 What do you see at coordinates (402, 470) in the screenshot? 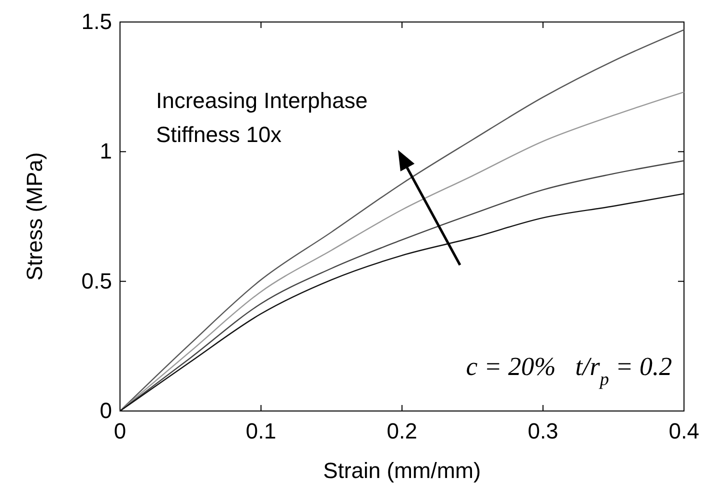
I see `x-axis-title: Strain (mm/mm)` at bounding box center [402, 470].